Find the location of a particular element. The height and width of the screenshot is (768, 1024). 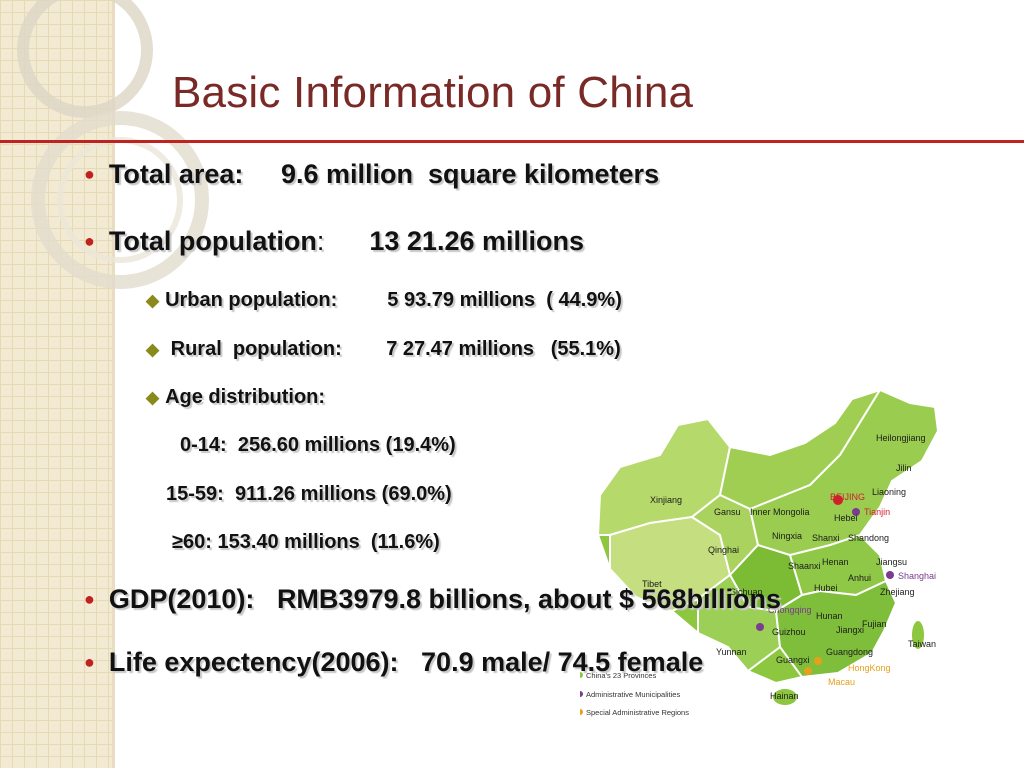

slide-title: Basic Information of China is located at coordinates (433, 92).